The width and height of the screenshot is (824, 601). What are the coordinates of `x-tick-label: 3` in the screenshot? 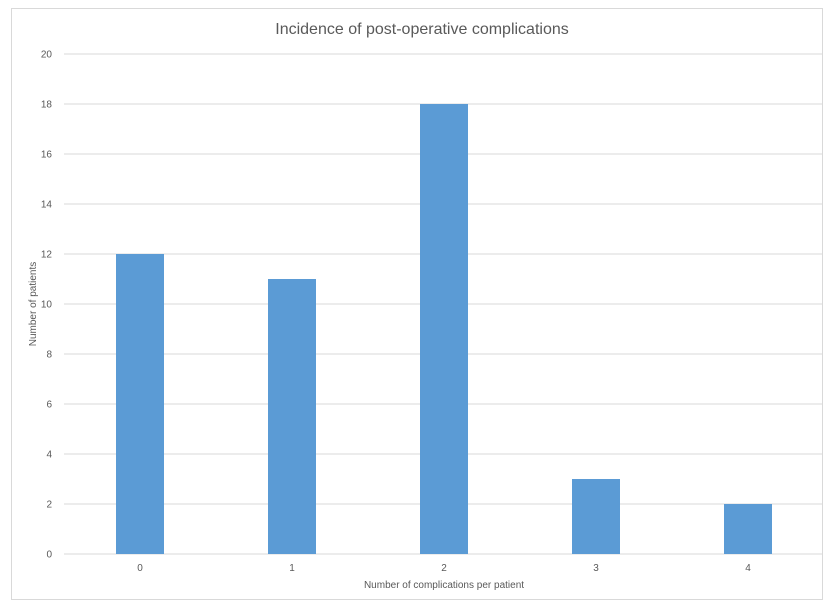 It's located at (596, 568).